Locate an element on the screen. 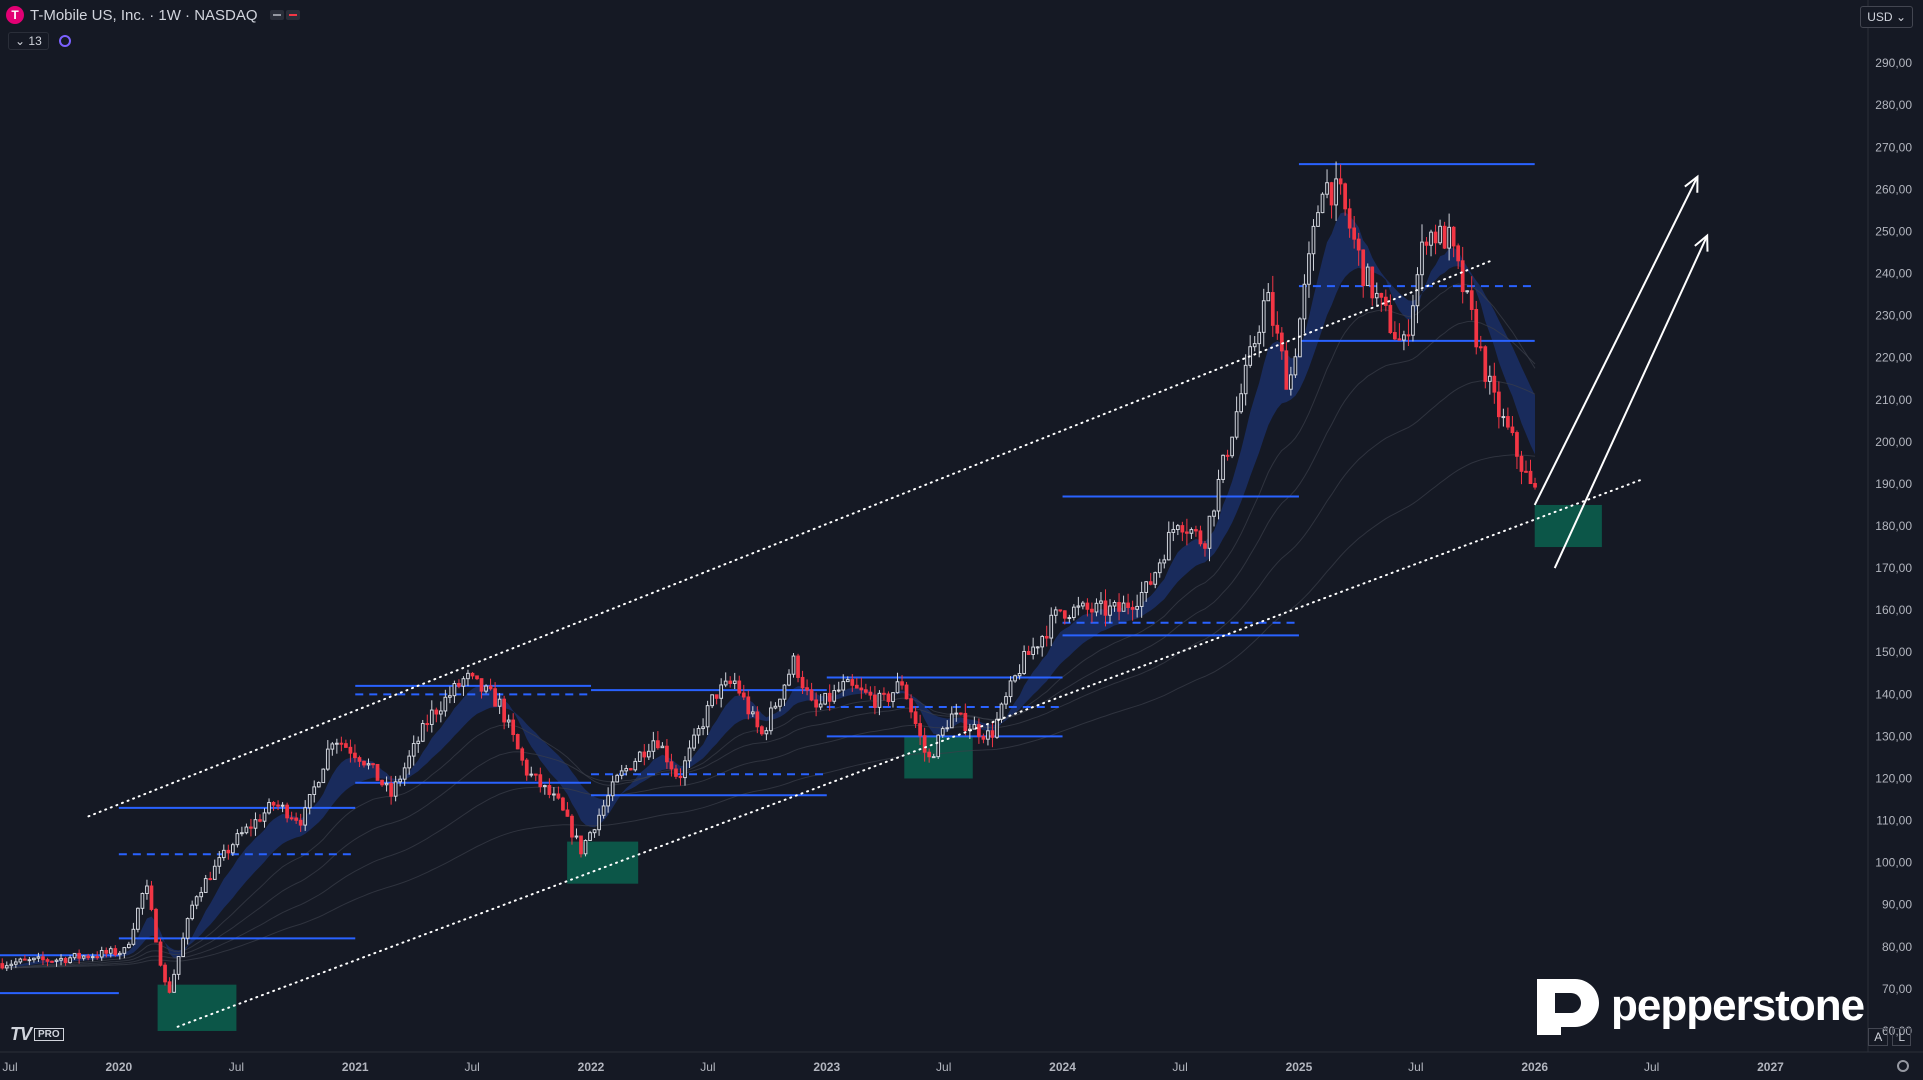  tmobile-logo-icon: T is located at coordinates (15, 15).